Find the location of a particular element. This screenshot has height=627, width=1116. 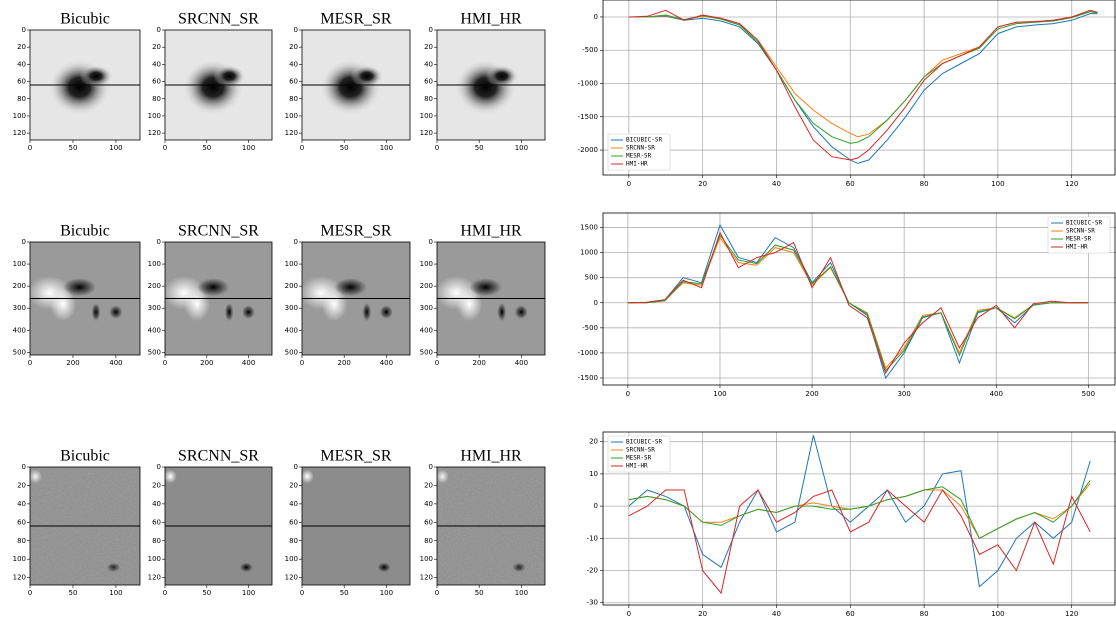

legend-label: HMI-HR is located at coordinates (637, 164).